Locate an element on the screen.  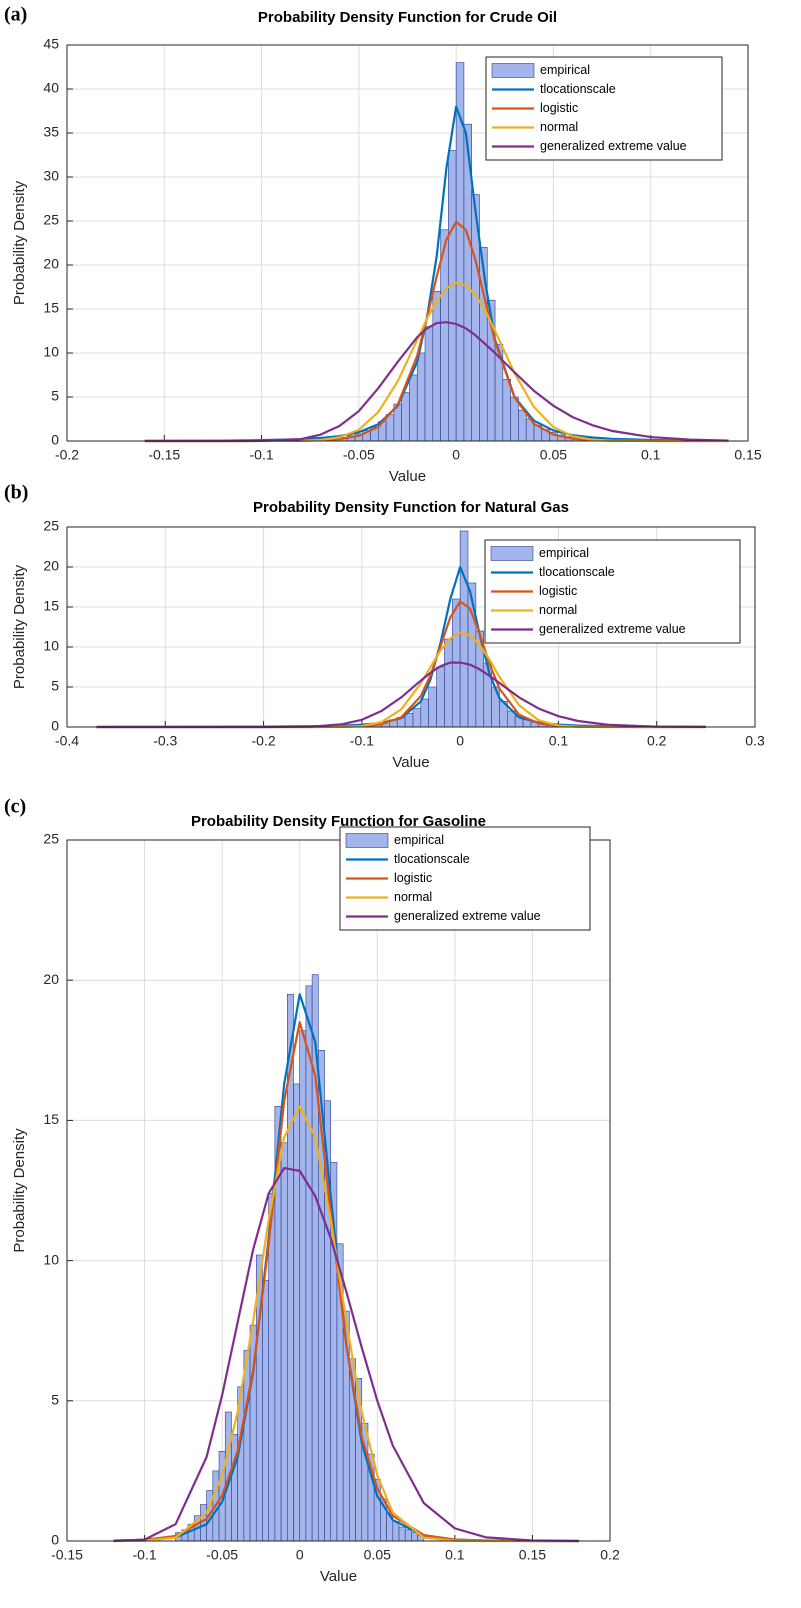
panel-label: (b) is located at coordinates (16, 493).